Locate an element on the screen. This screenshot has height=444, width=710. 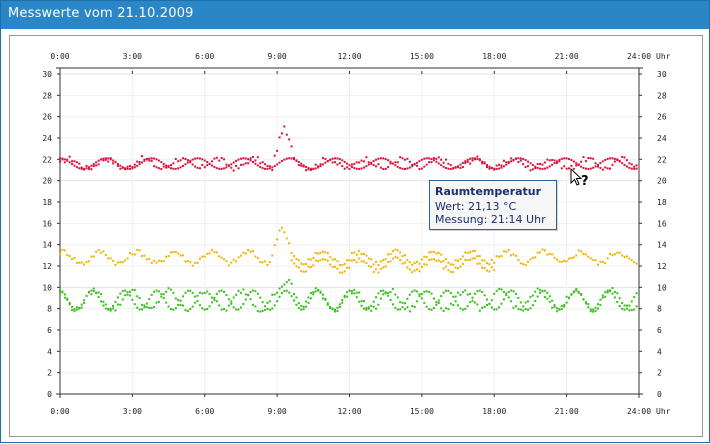
y-tick-label-right: 26 is located at coordinates (662, 117).